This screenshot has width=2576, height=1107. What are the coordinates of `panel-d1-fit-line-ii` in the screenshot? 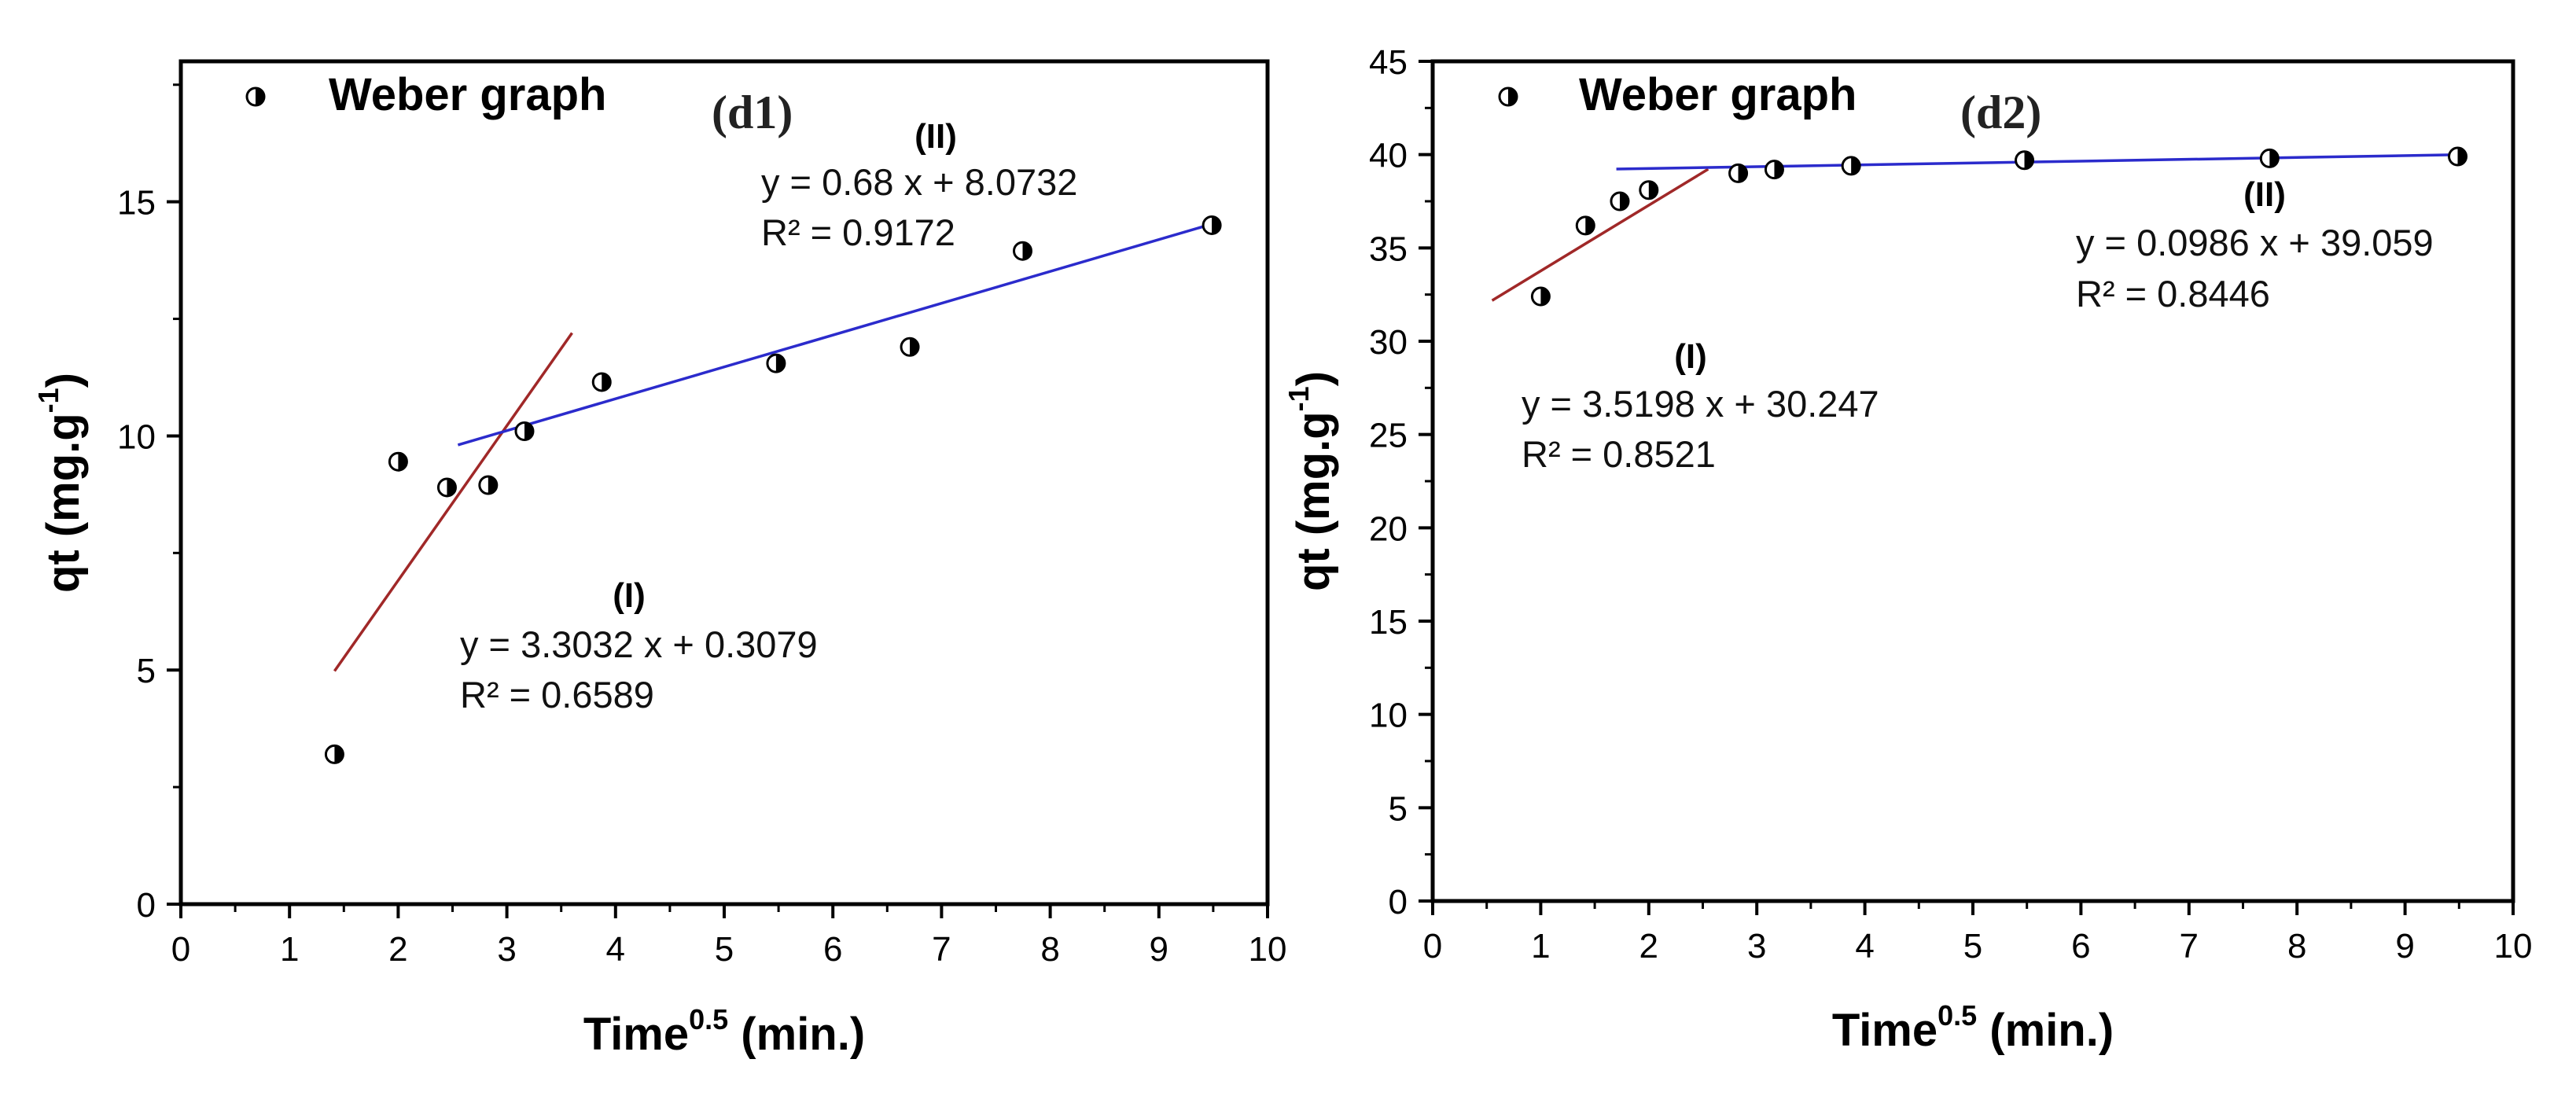 It's located at (836, 334).